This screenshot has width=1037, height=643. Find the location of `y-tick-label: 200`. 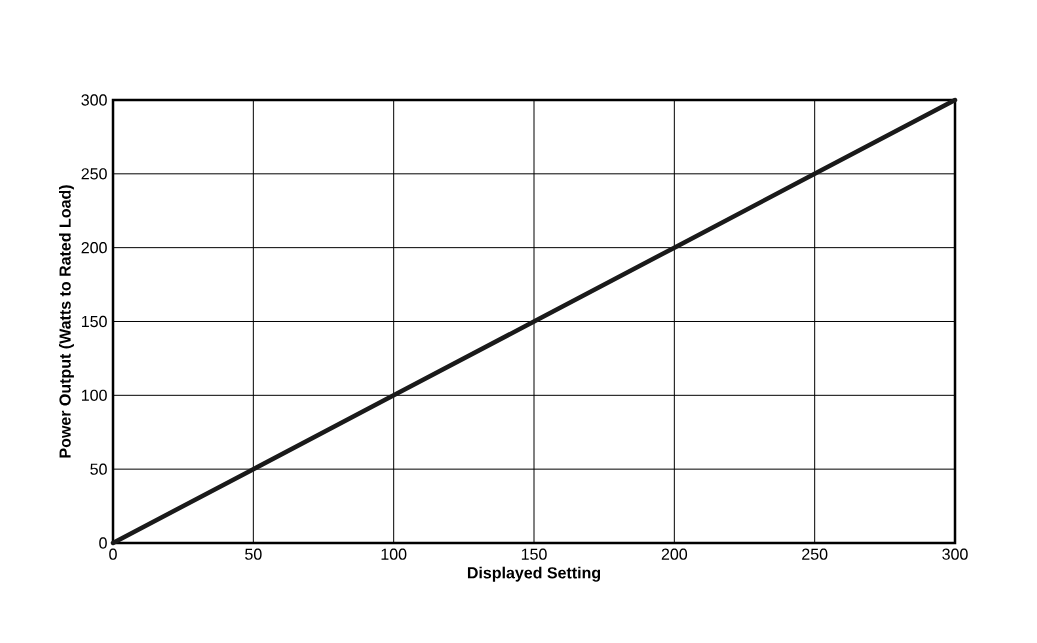

y-tick-label: 200 is located at coordinates (94, 247).